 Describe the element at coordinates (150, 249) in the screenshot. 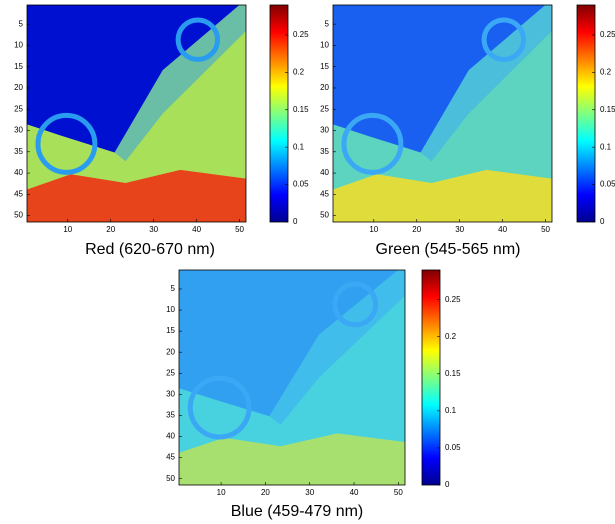

I see `caption: Red (620-670 nm)` at that location.